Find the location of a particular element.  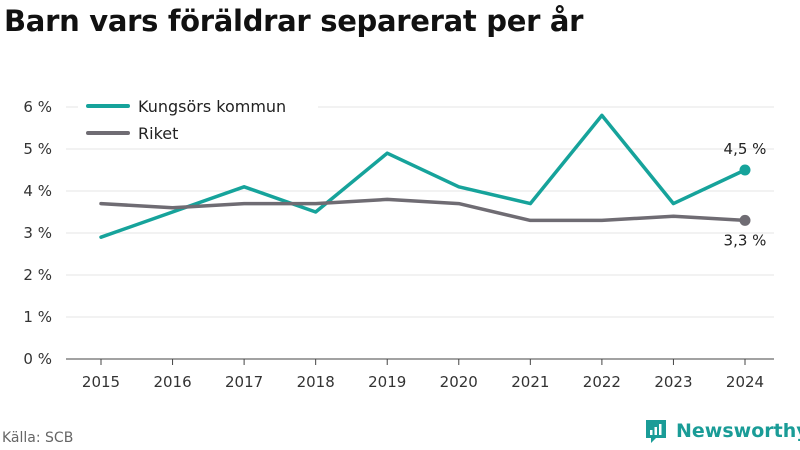

brand-name: Newsworthy is located at coordinates (738, 431).